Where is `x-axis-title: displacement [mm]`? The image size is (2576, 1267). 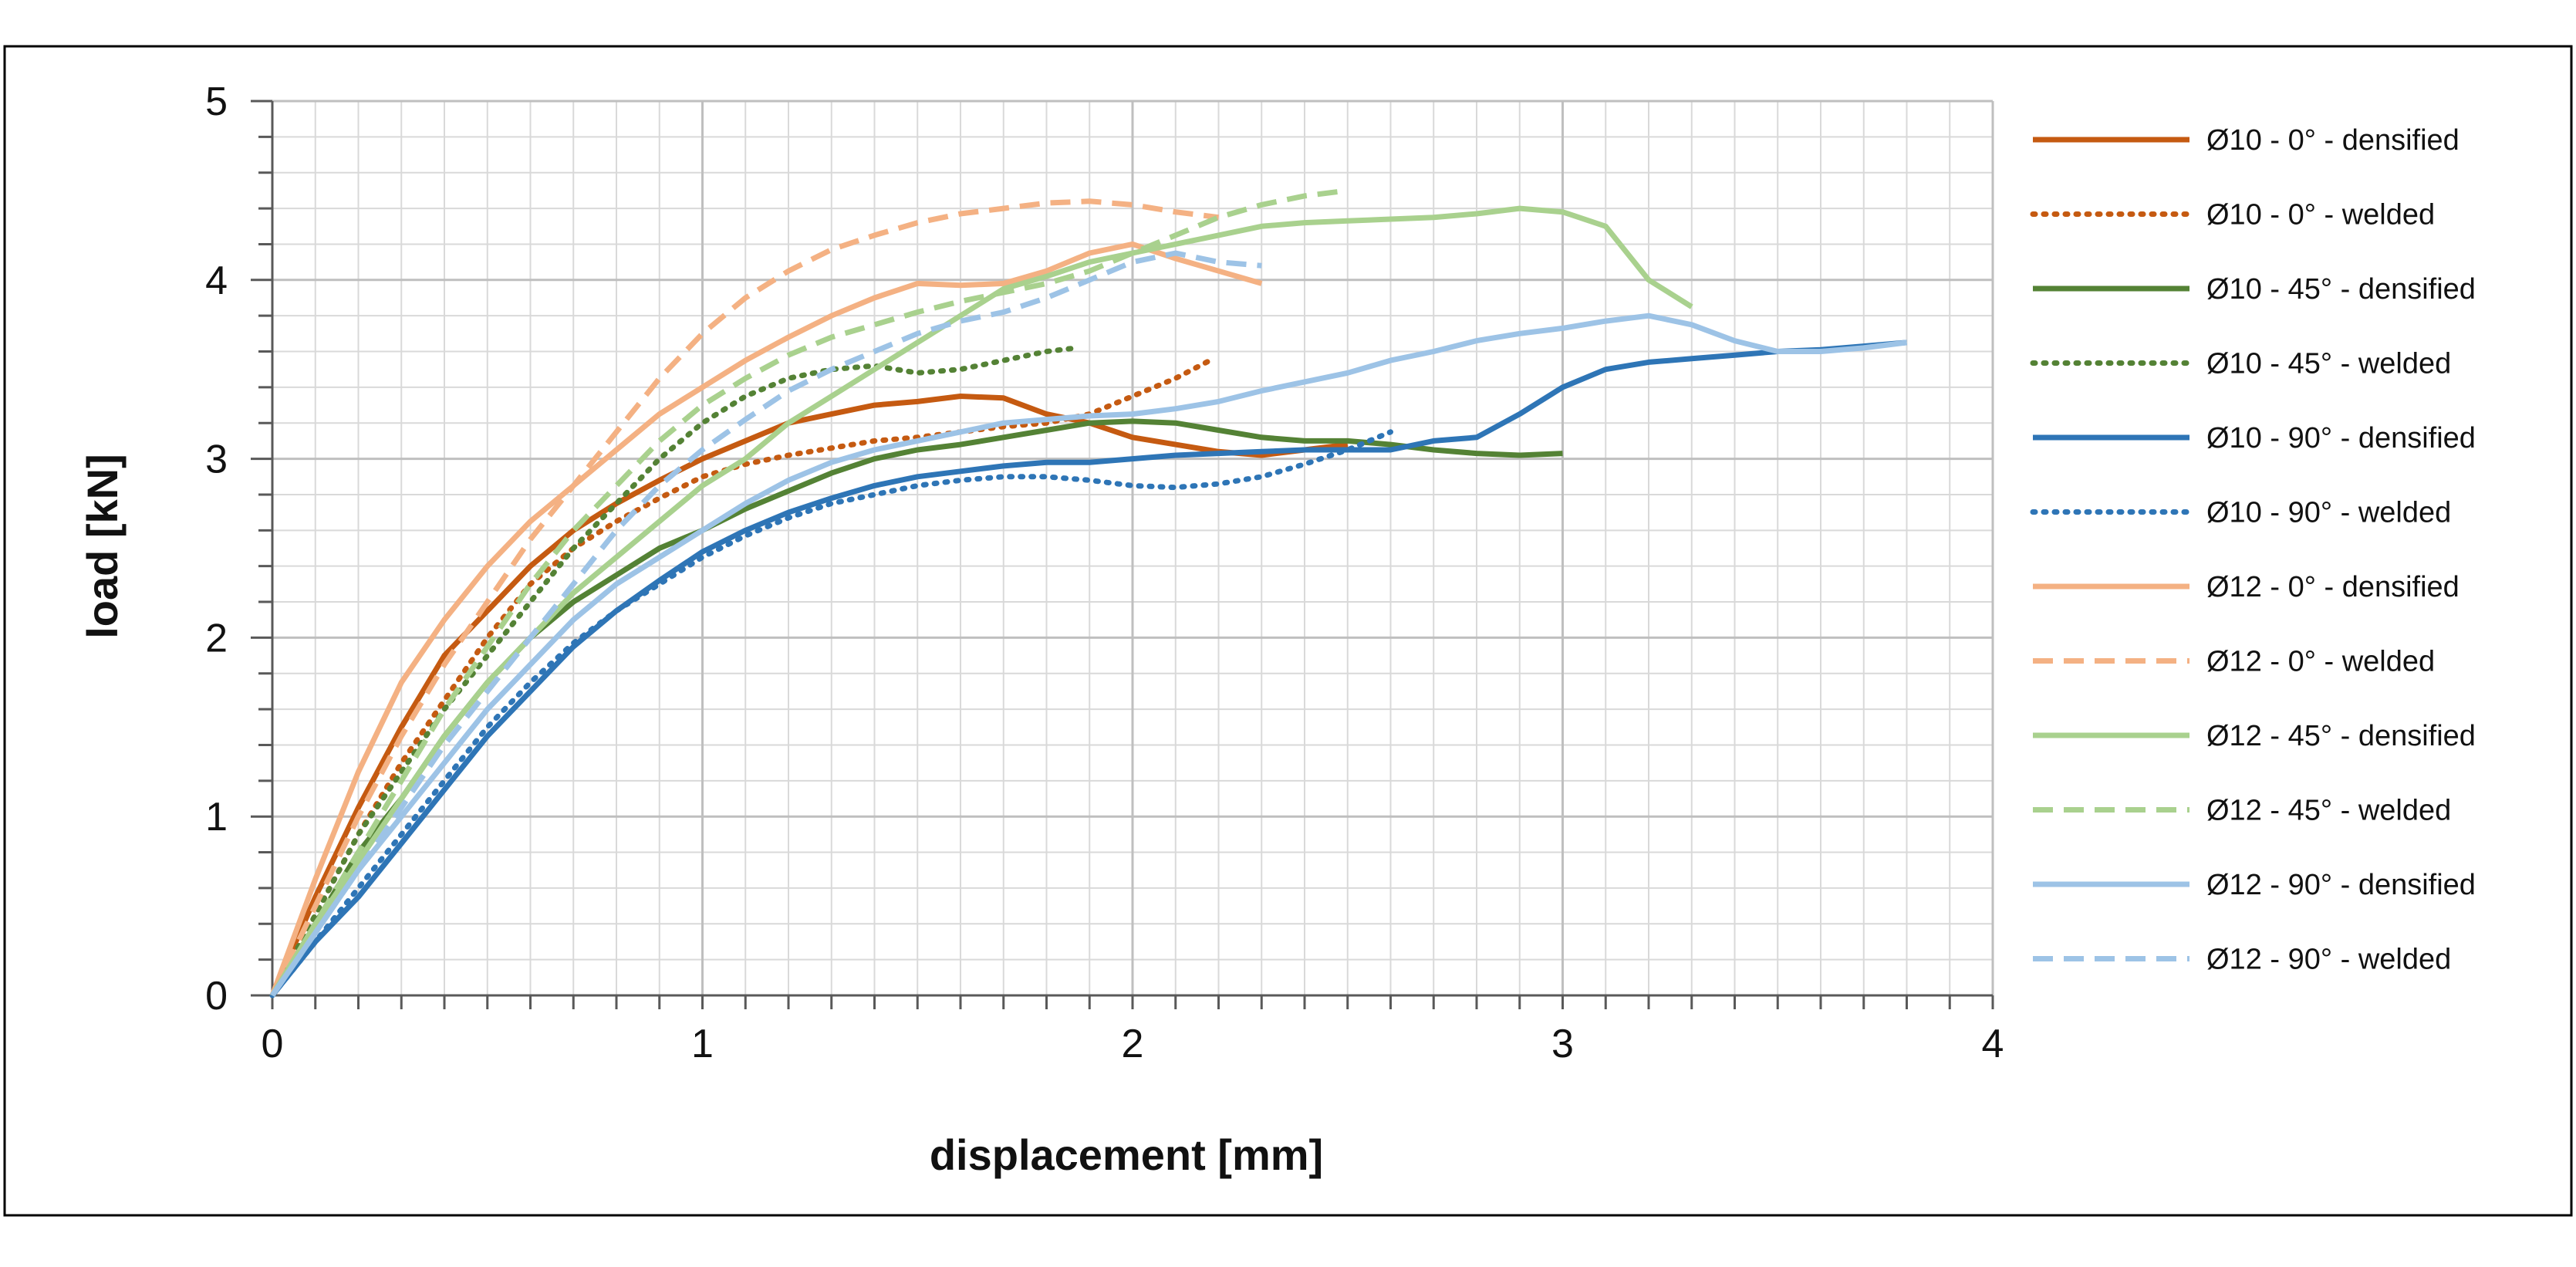 x-axis-title: displacement [mm] is located at coordinates (1126, 1154).